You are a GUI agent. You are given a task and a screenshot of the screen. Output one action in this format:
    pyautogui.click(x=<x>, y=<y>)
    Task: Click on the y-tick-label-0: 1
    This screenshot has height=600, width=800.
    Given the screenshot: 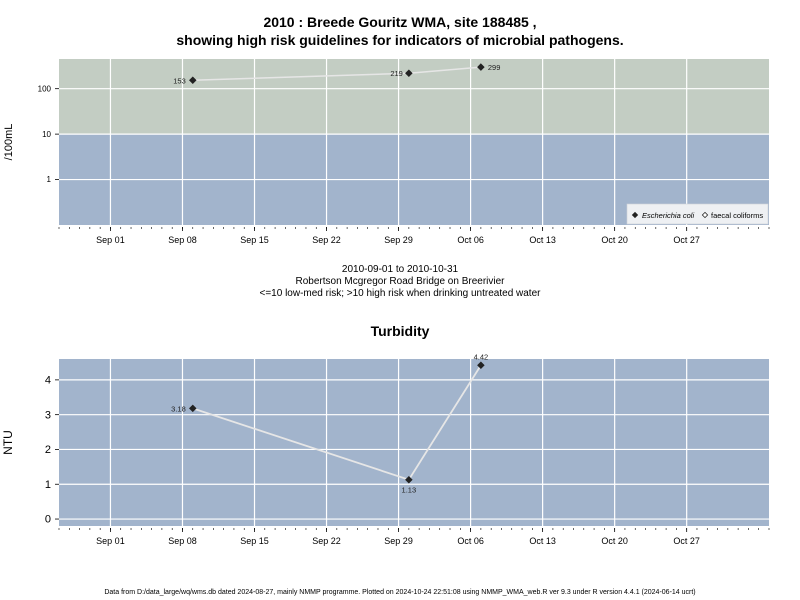 What is the action you would take?
    pyautogui.click(x=49, y=179)
    